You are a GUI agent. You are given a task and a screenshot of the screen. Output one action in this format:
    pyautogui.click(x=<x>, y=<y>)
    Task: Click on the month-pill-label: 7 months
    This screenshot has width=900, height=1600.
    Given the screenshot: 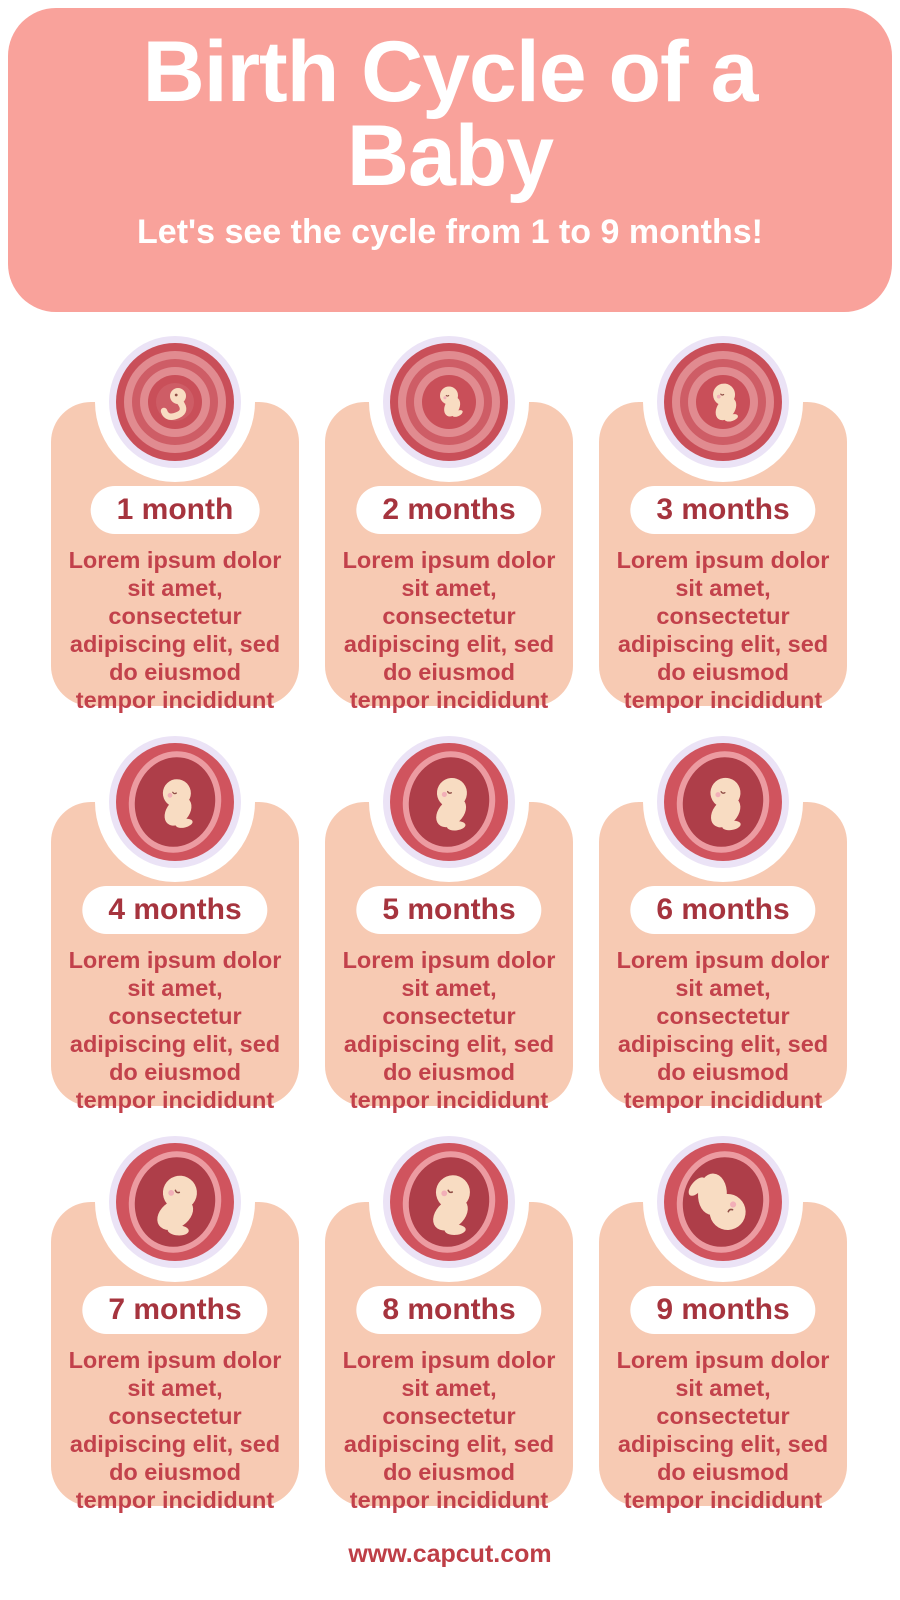 What is the action you would take?
    pyautogui.click(x=175, y=1309)
    